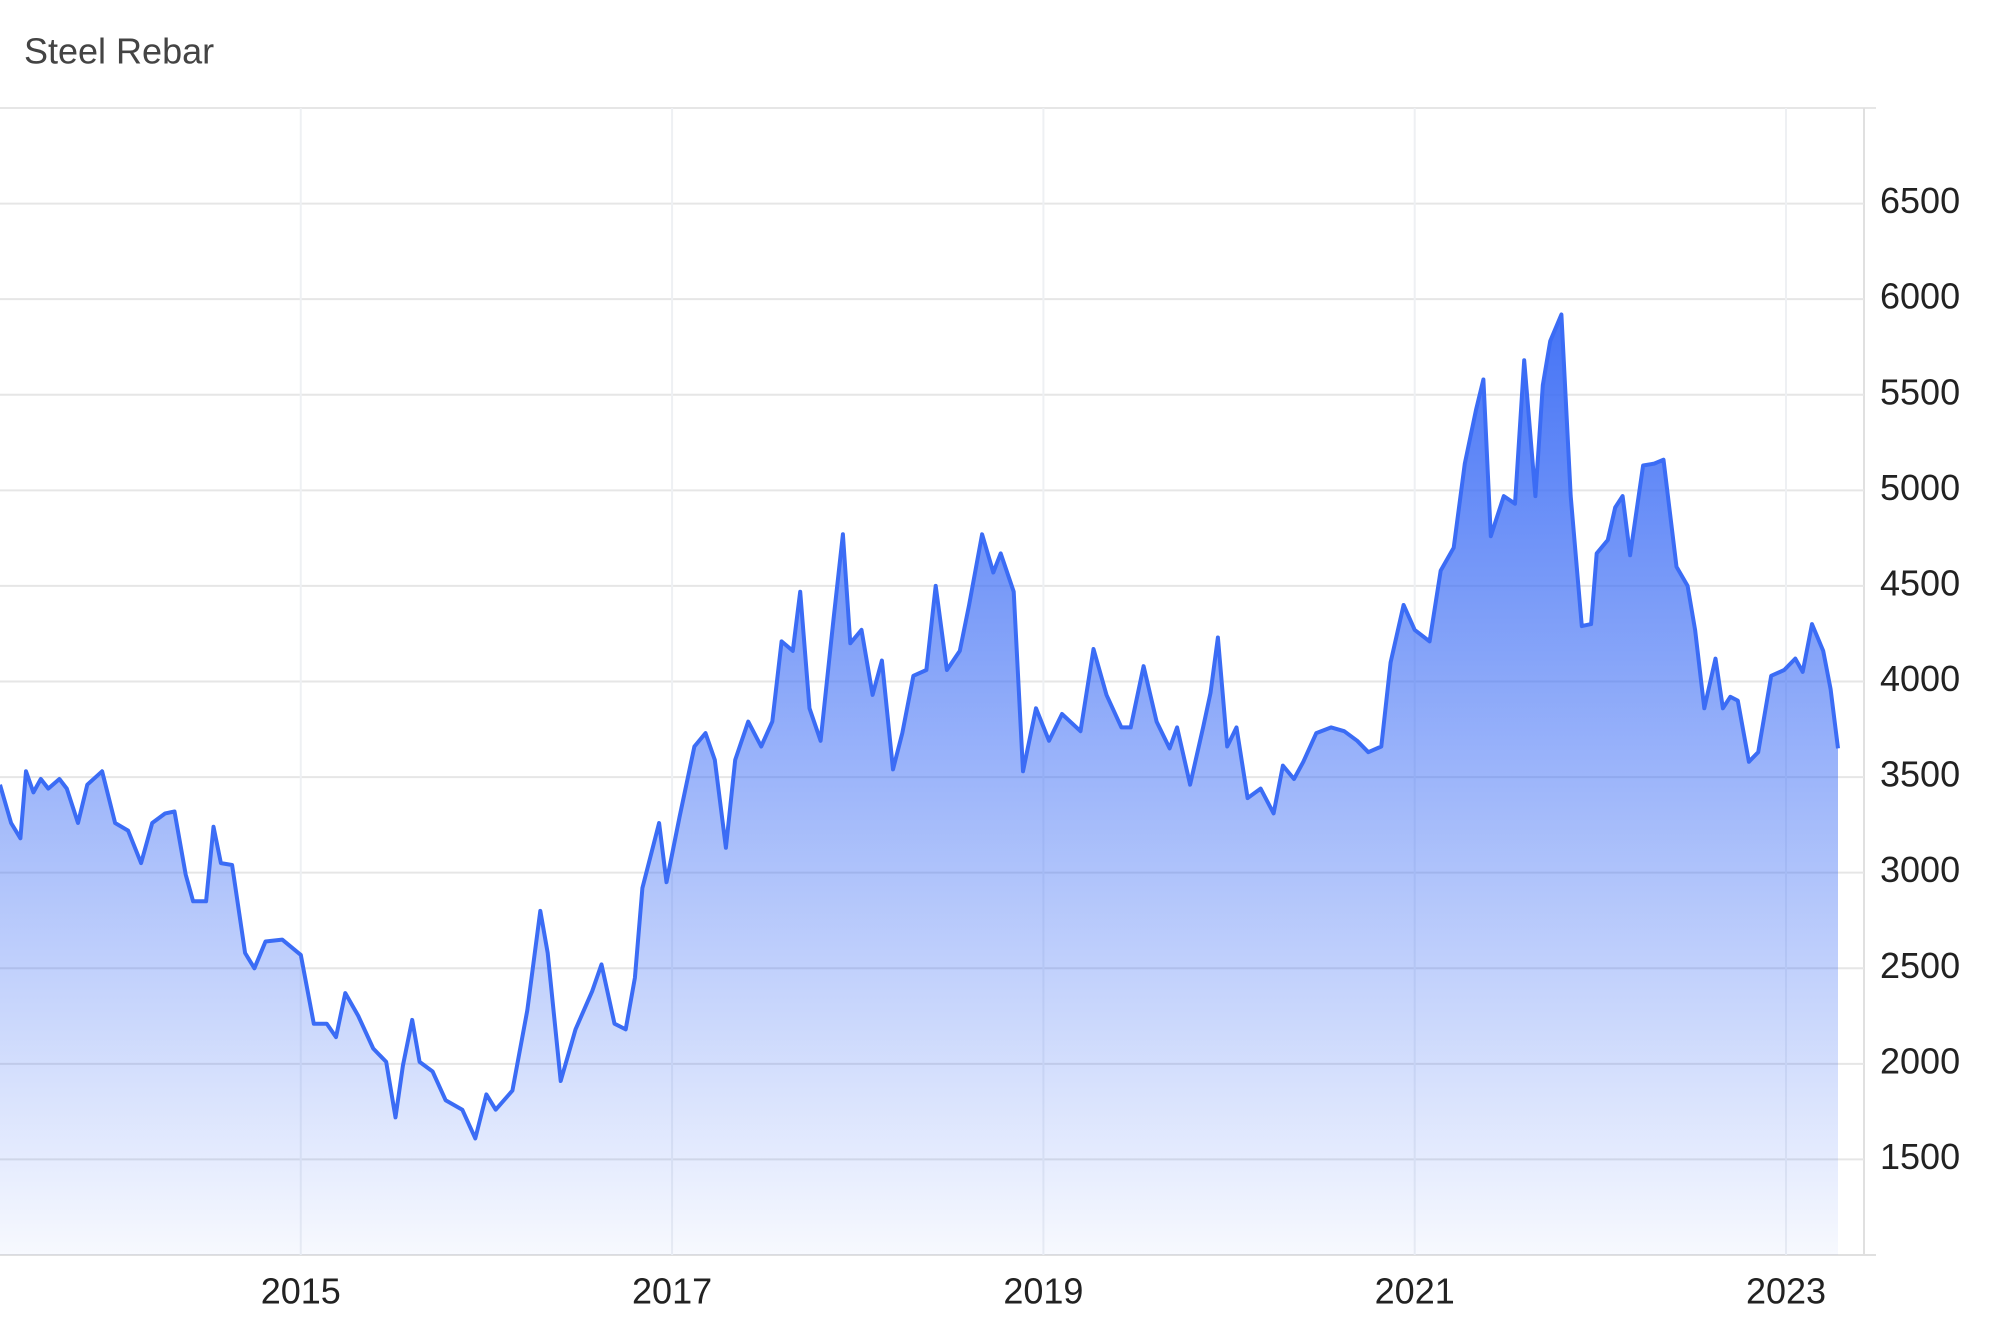  I want to click on x-tick-label: 2015, so click(301, 1291).